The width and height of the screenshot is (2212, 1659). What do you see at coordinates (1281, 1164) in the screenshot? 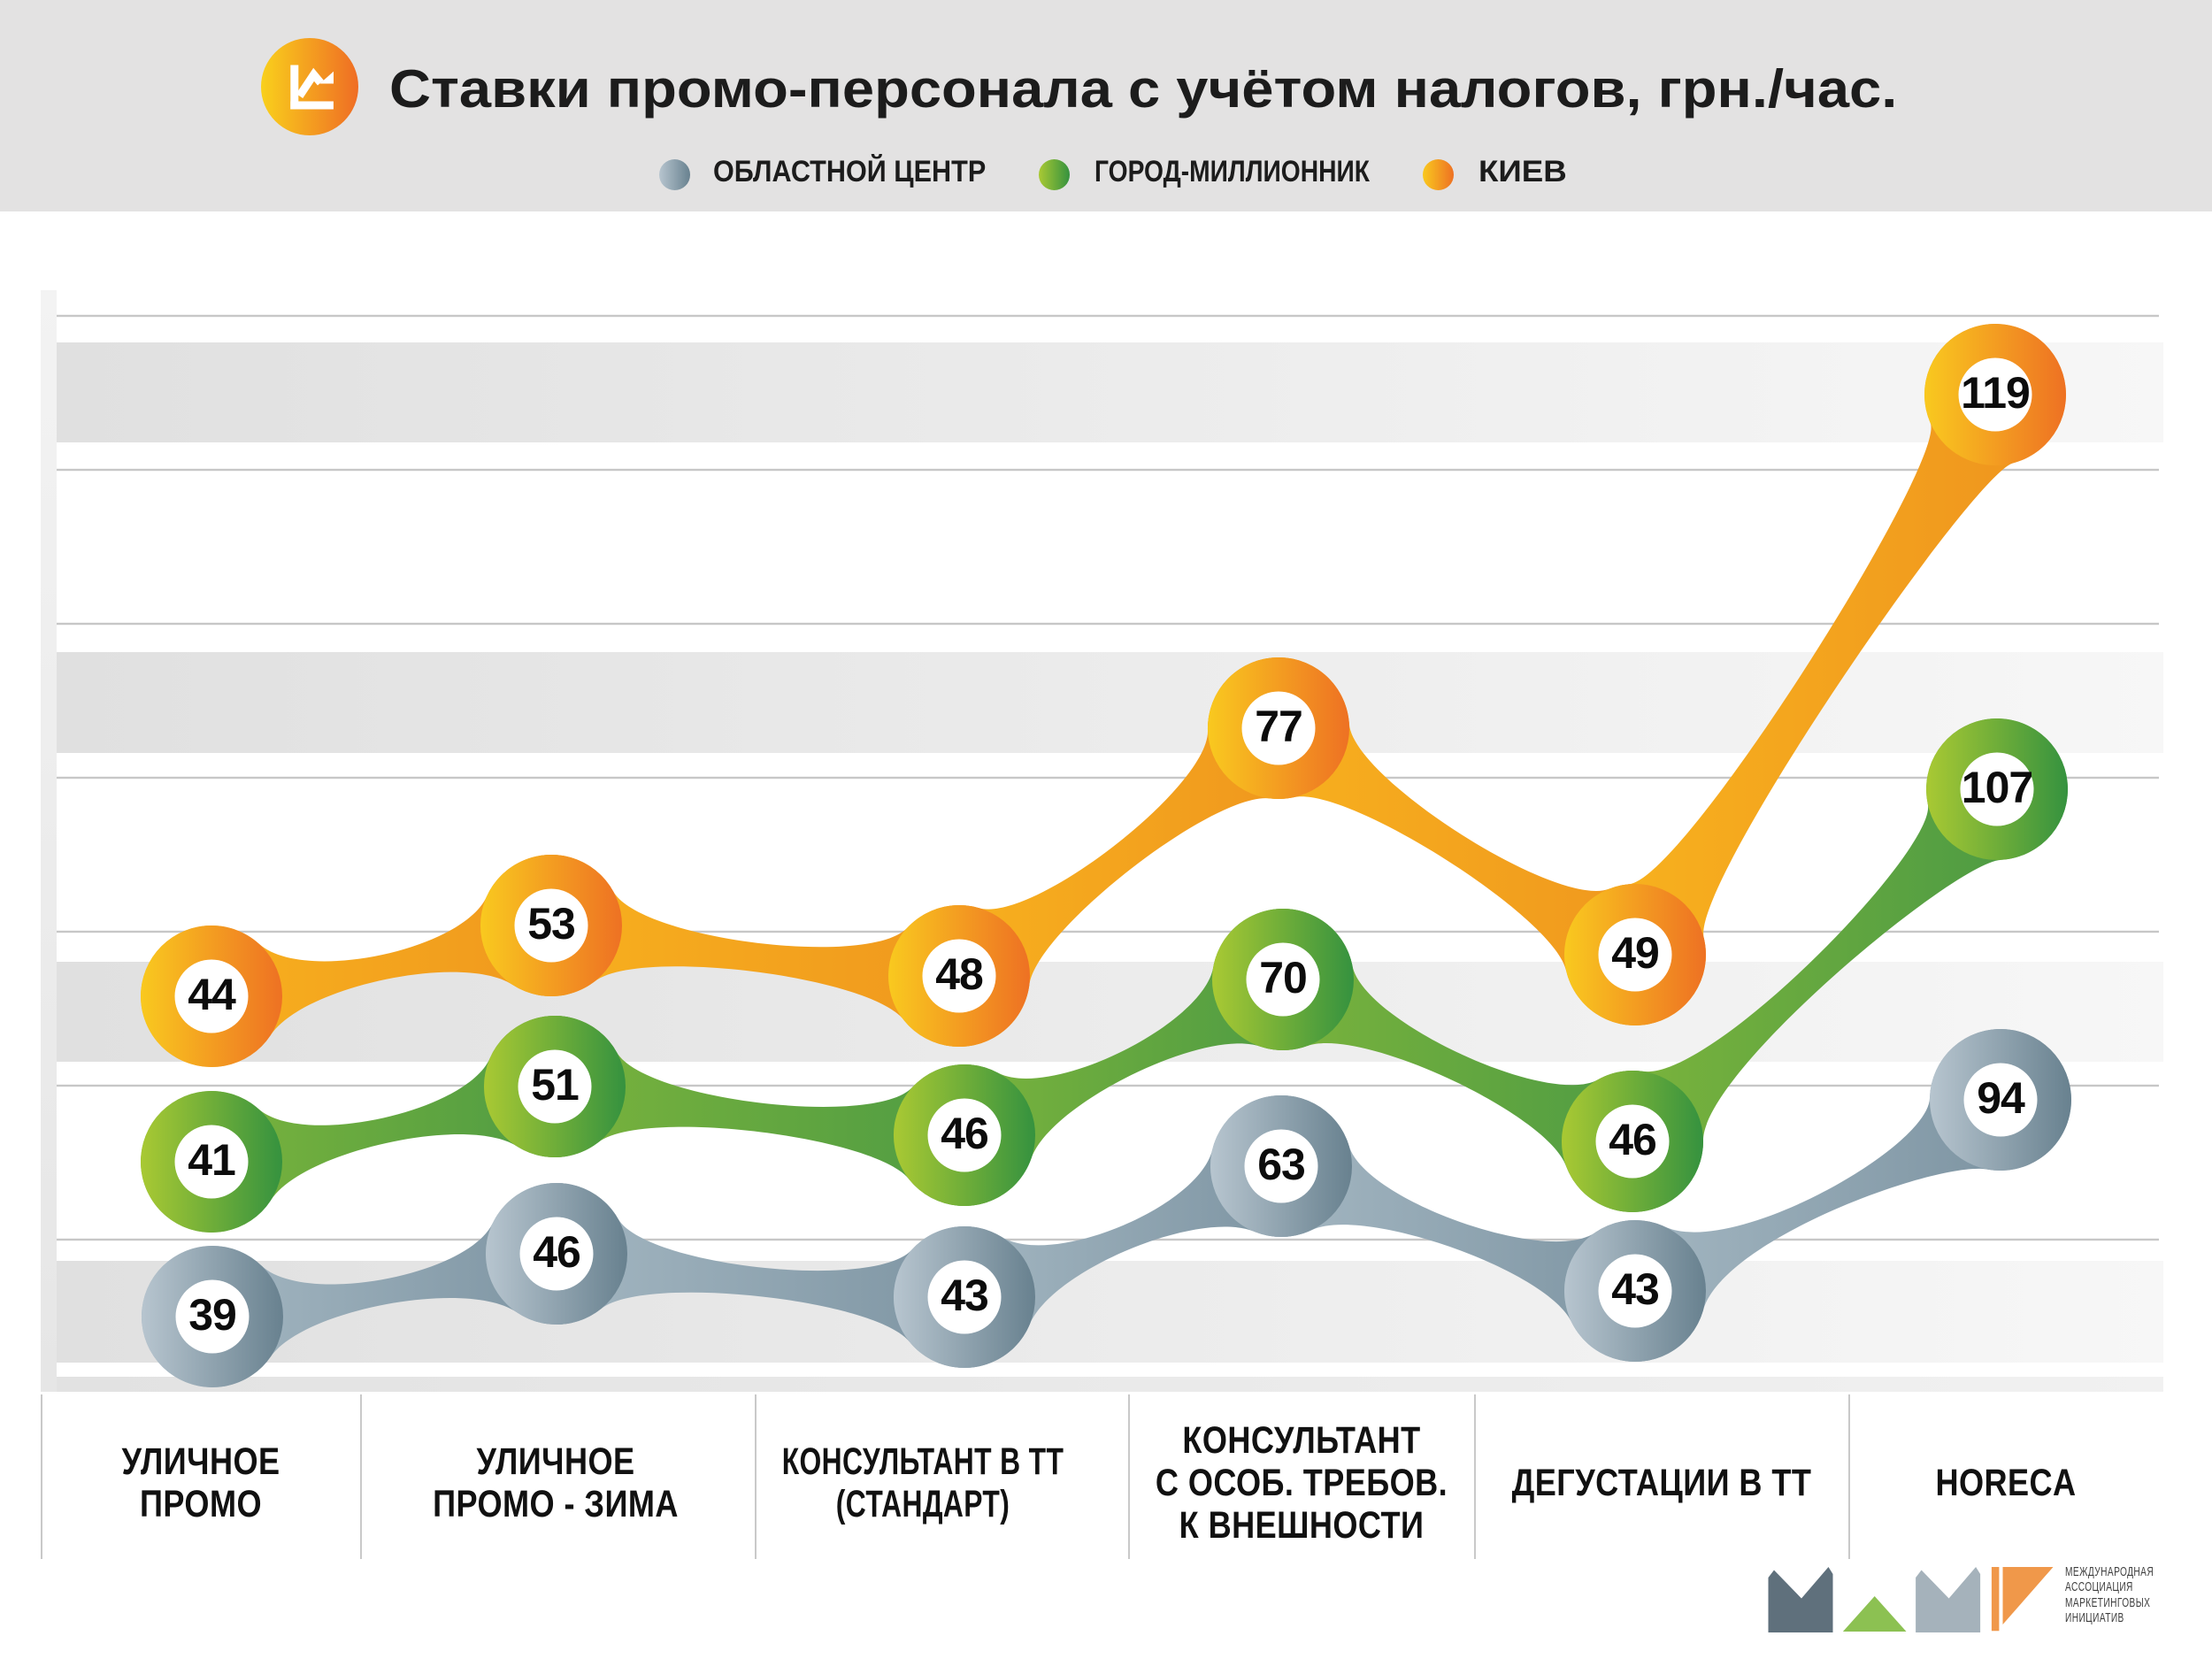
I see `svg-text: 63` at bounding box center [1281, 1164].